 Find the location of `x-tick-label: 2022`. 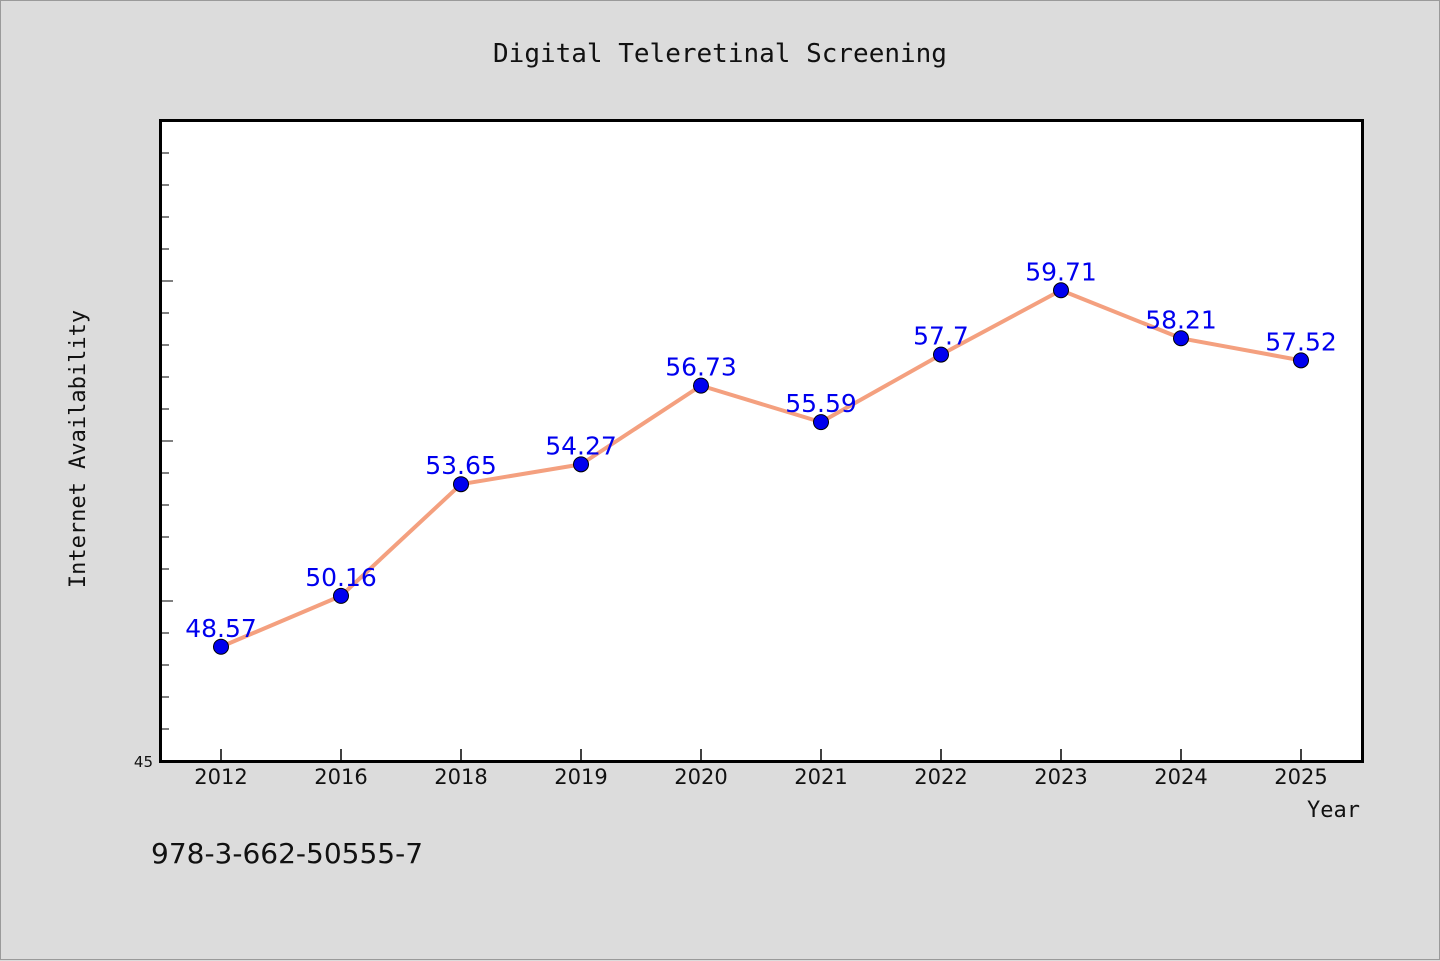

x-tick-label: 2022 is located at coordinates (940, 777).